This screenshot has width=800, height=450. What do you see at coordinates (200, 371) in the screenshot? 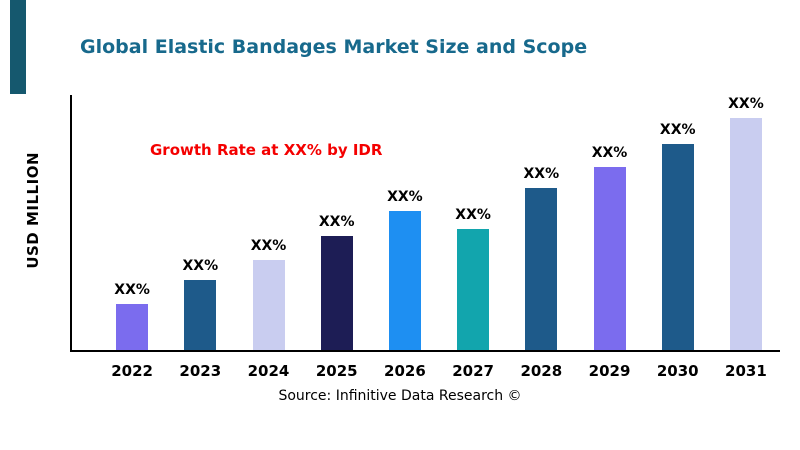
I see `x-tick-2023: 2023` at bounding box center [200, 371].